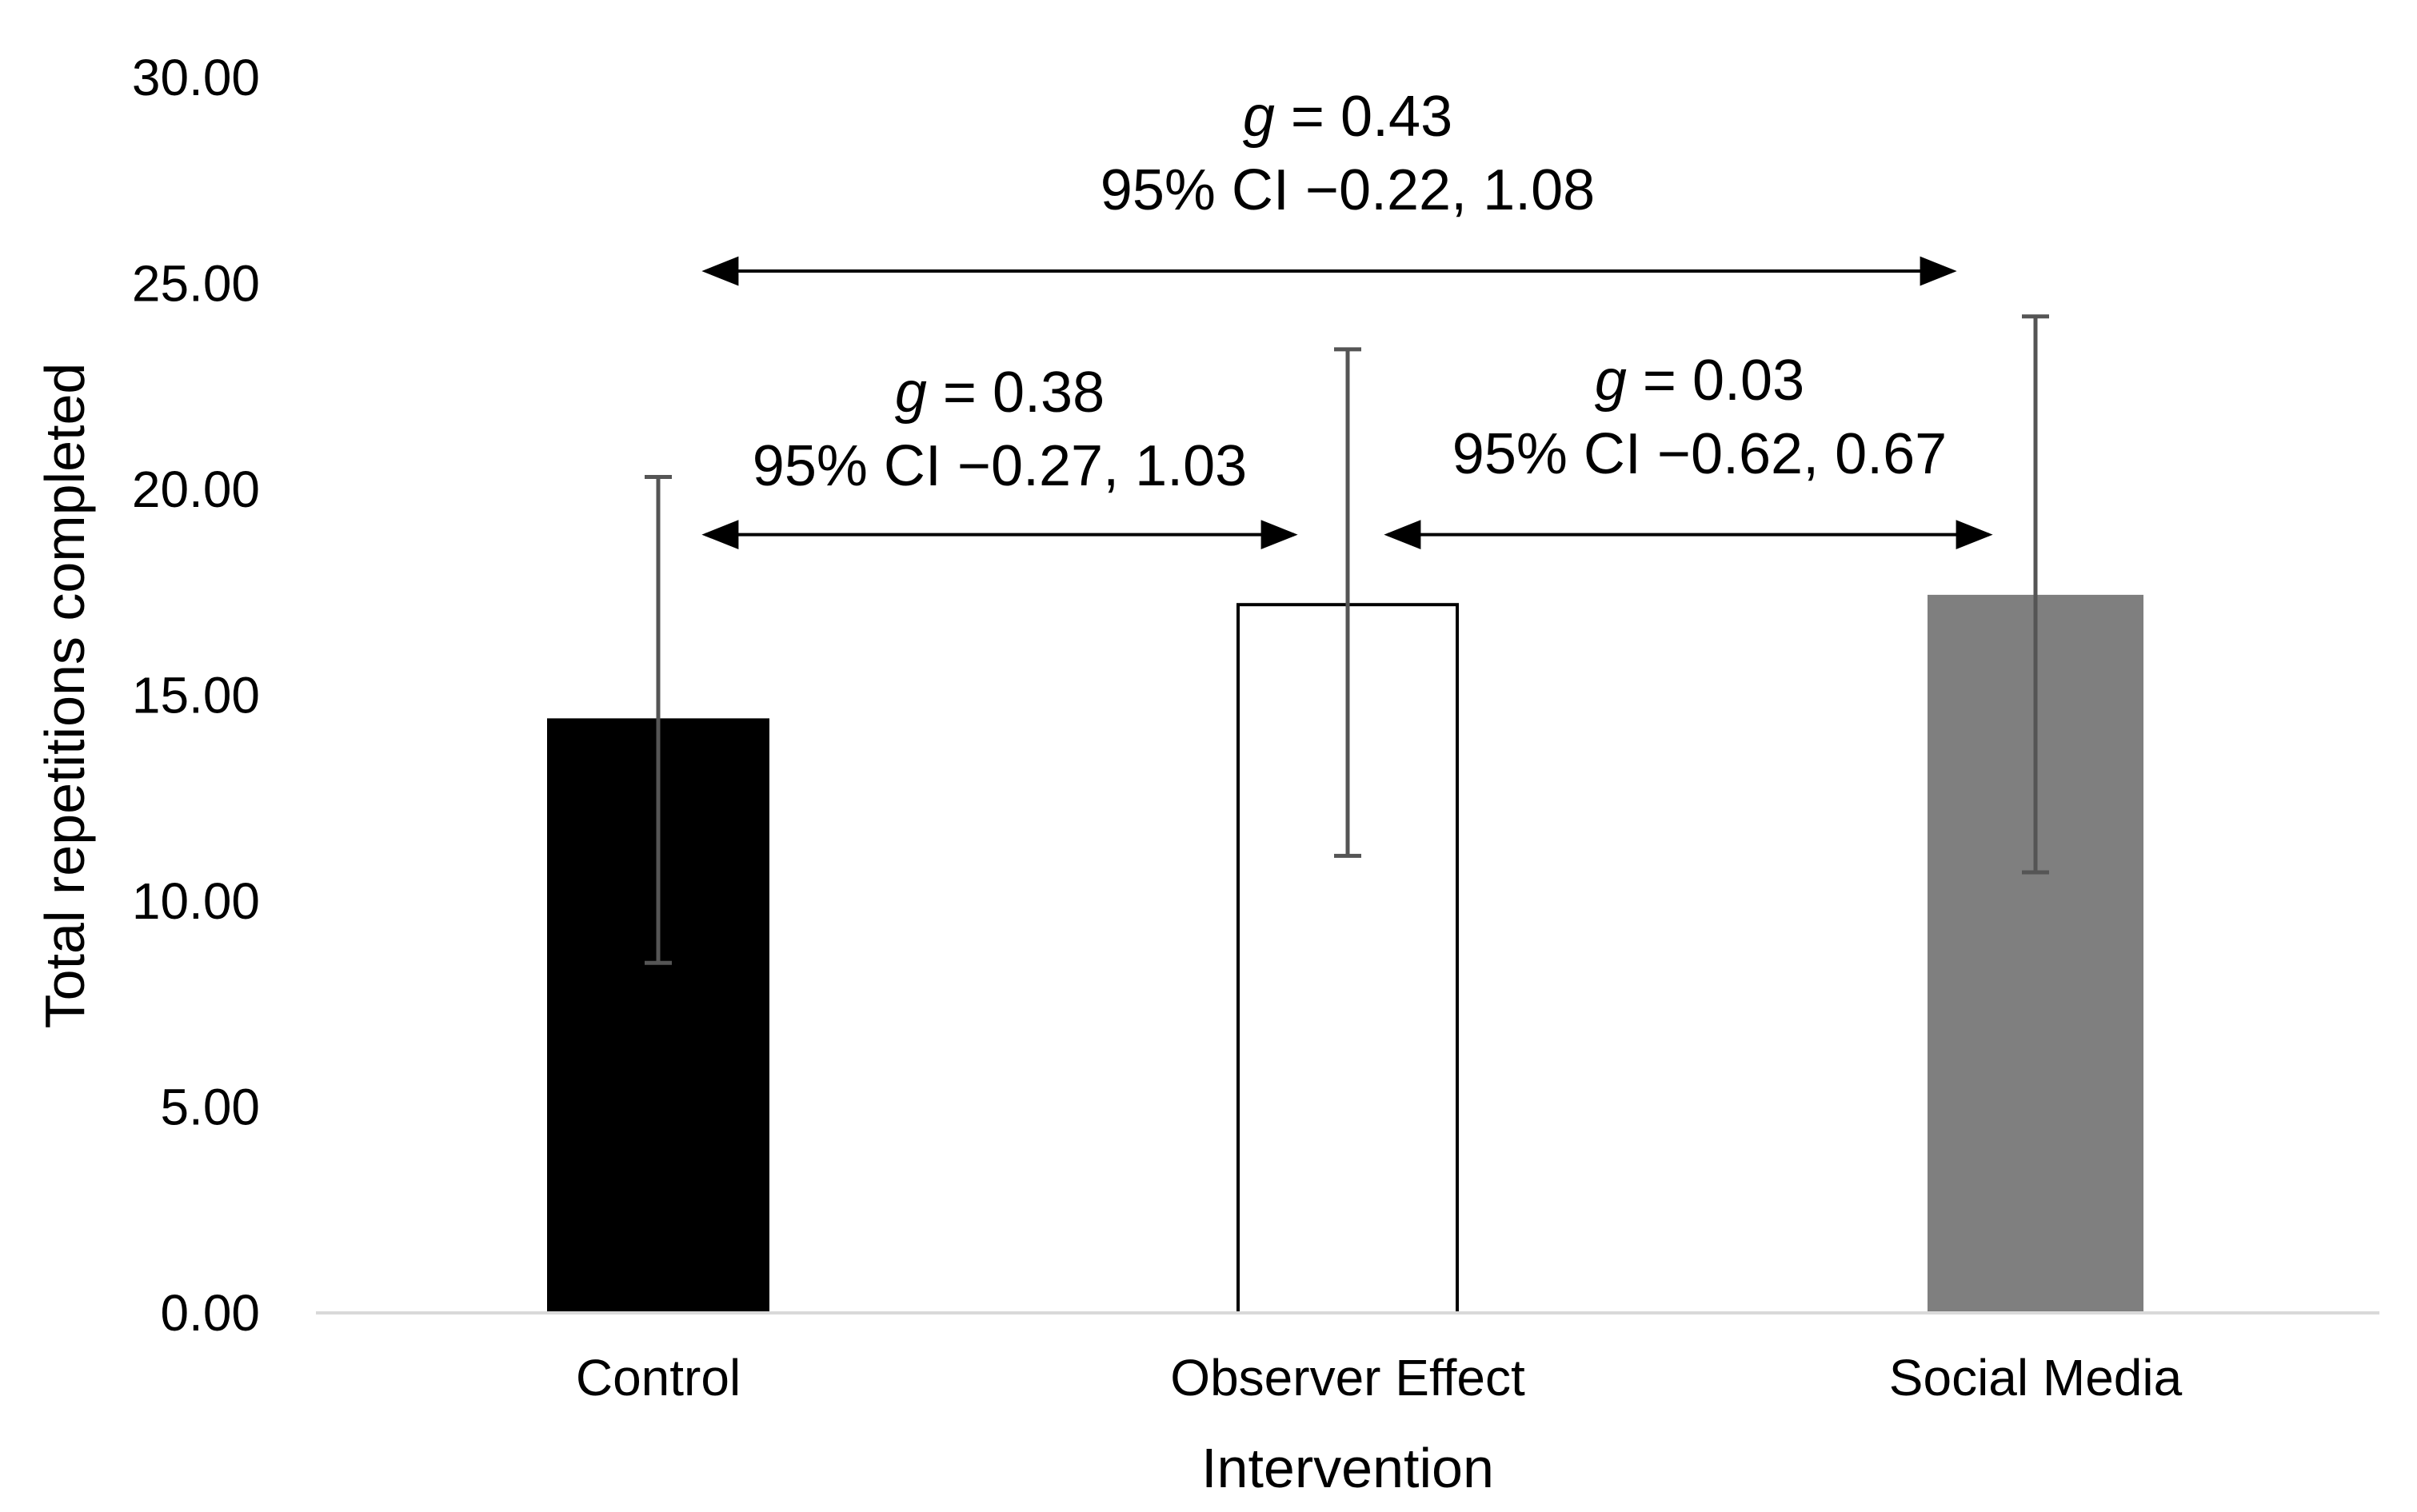 The image size is (2417, 1512). Describe the element at coordinates (196, 284) in the screenshot. I see `y-tick-label: 25.00` at that location.